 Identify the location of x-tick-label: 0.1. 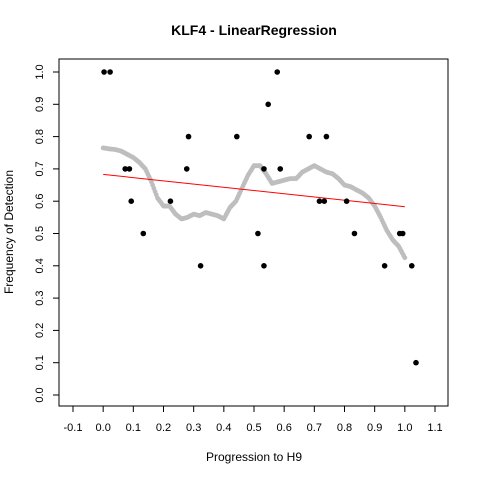
(133, 428).